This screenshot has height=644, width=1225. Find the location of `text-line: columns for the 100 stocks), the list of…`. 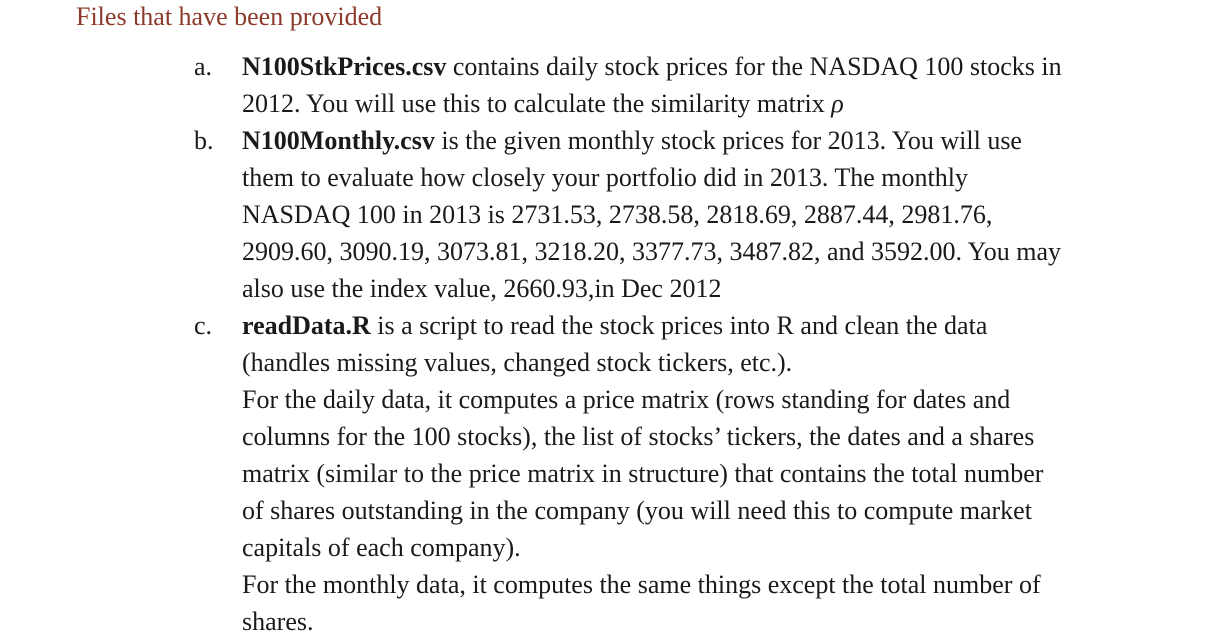

text-line: columns for the 100 stocks), the list of… is located at coordinates (638, 436).